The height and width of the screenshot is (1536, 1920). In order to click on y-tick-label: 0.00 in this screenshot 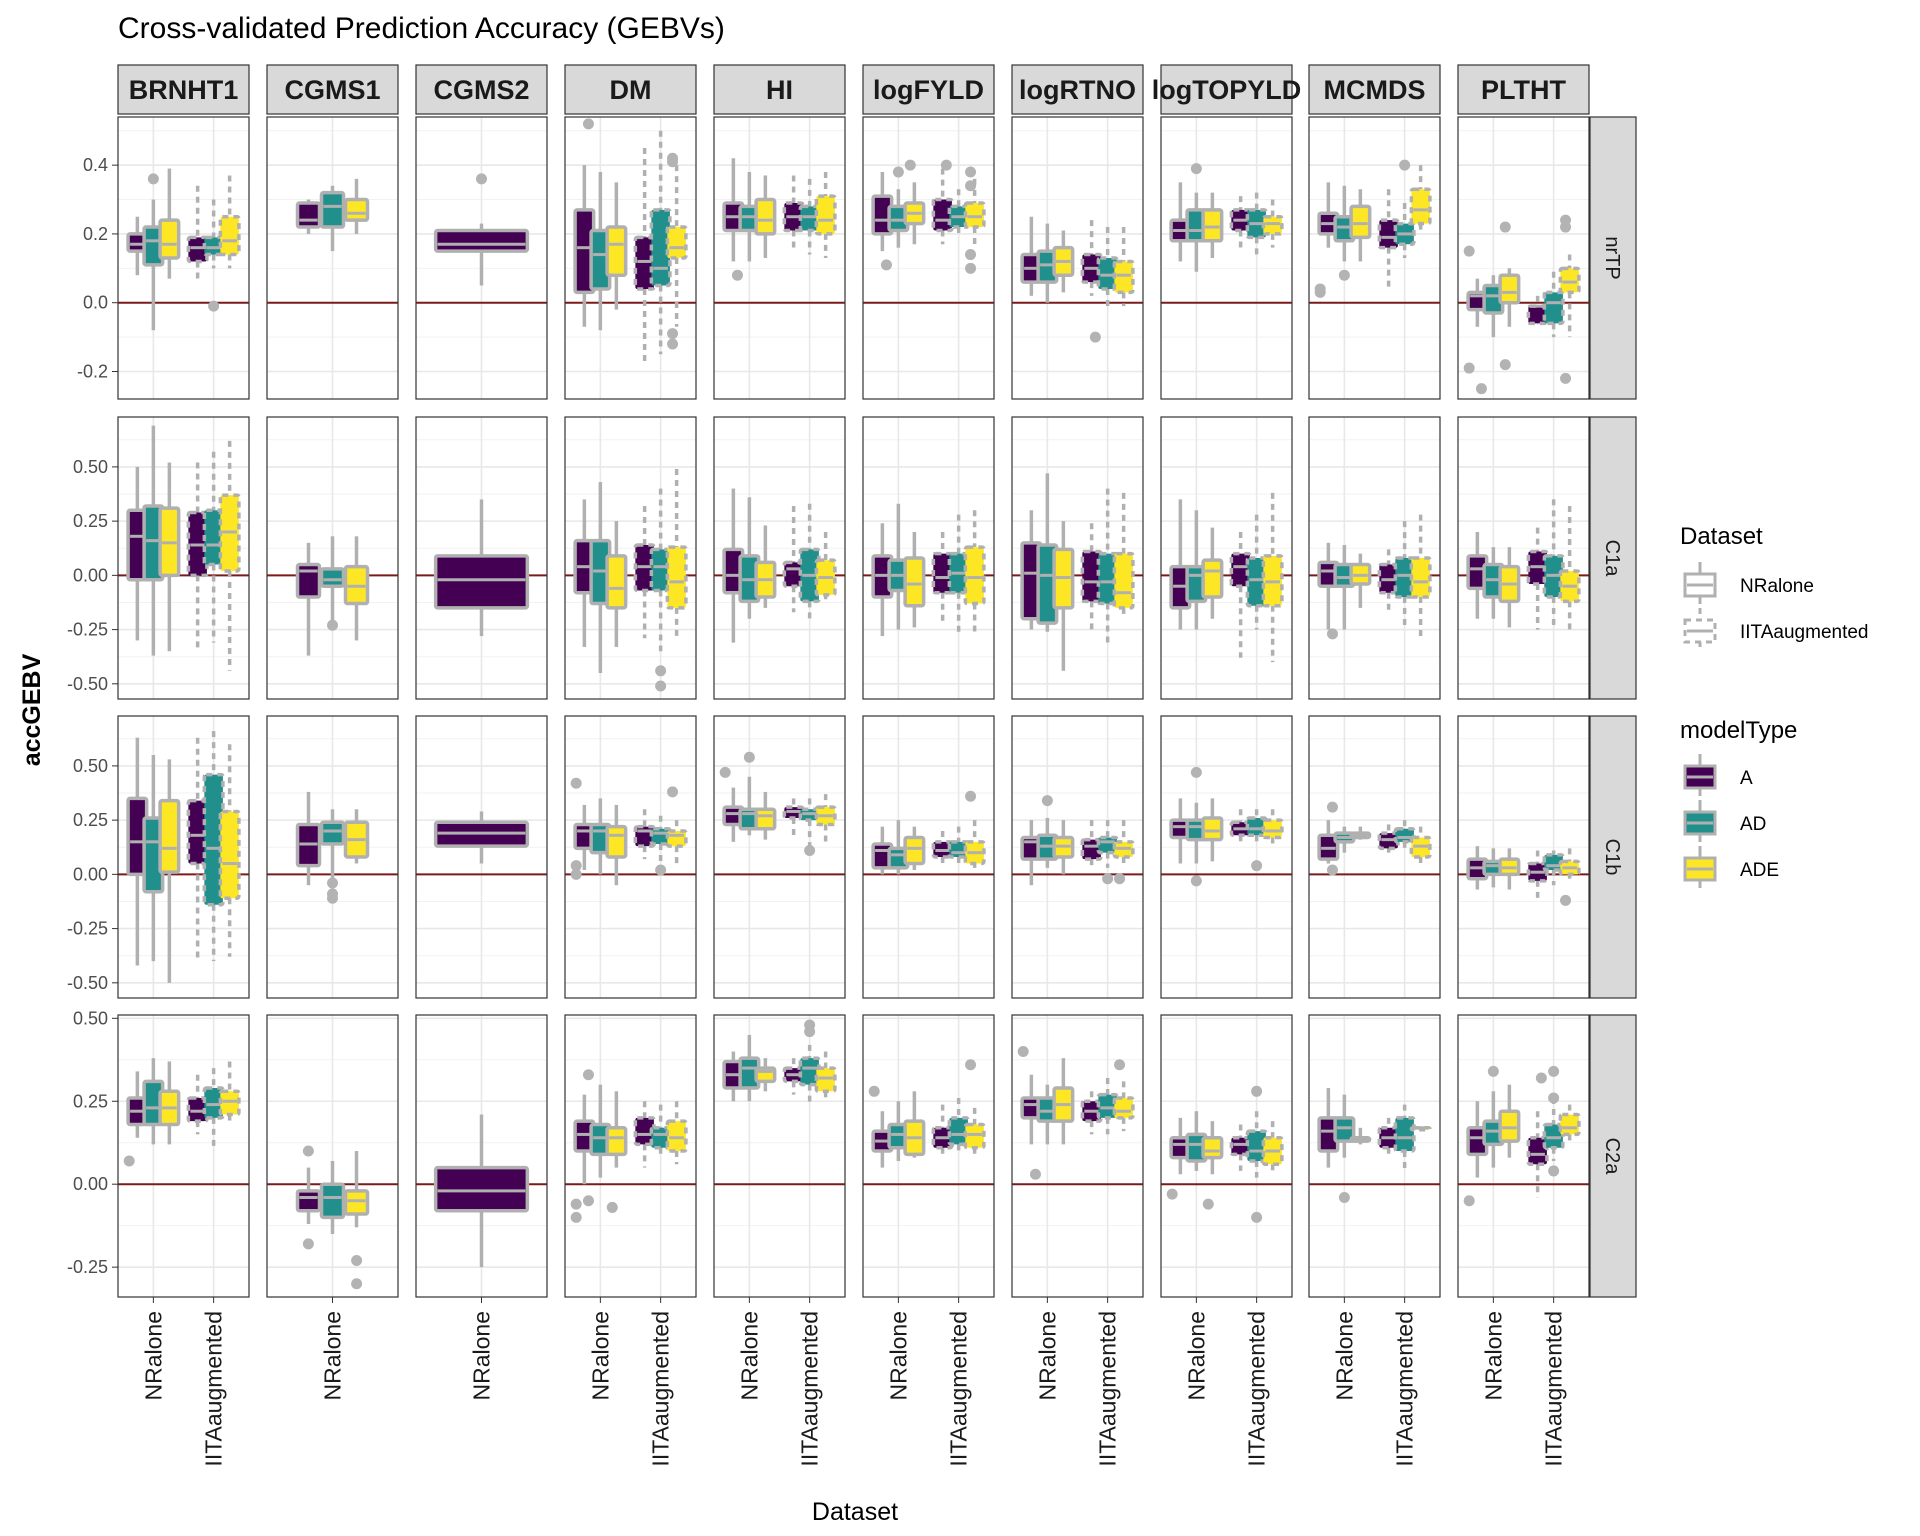, I will do `click(90, 1184)`.